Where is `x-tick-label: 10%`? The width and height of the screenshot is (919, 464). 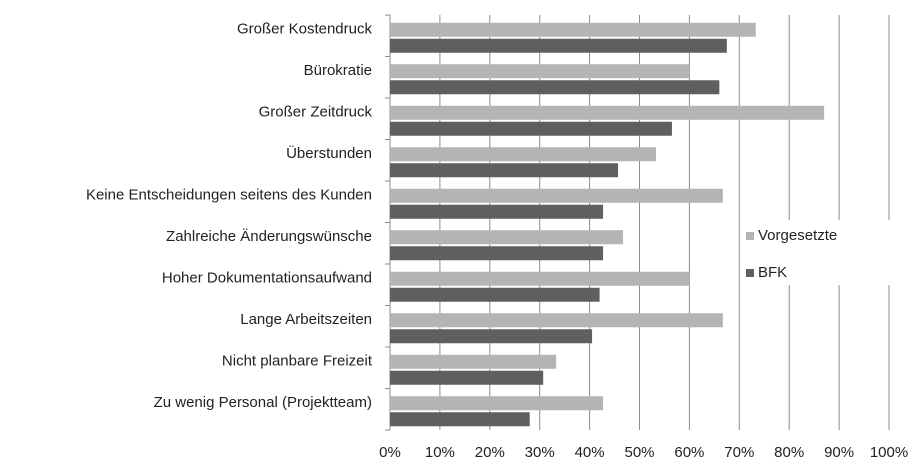 x-tick-label: 10% is located at coordinates (440, 452).